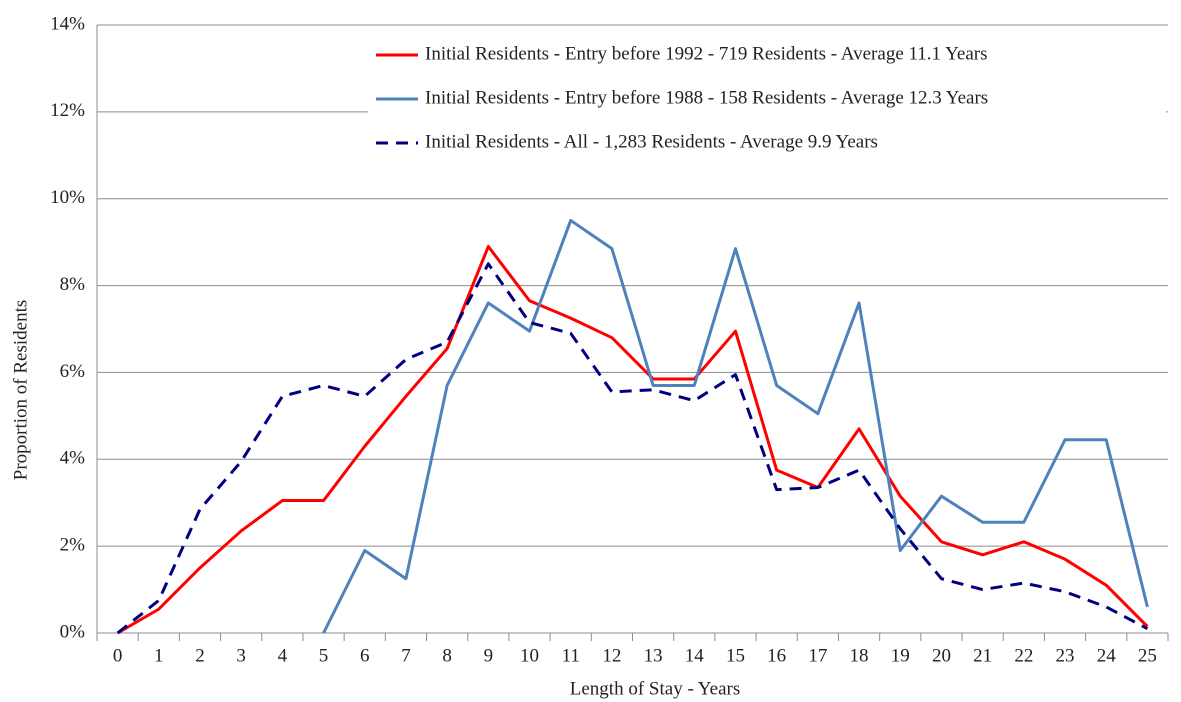 This screenshot has width=1181, height=702. What do you see at coordinates (611, 655) in the screenshot?
I see `x-tick-label: 12` at bounding box center [611, 655].